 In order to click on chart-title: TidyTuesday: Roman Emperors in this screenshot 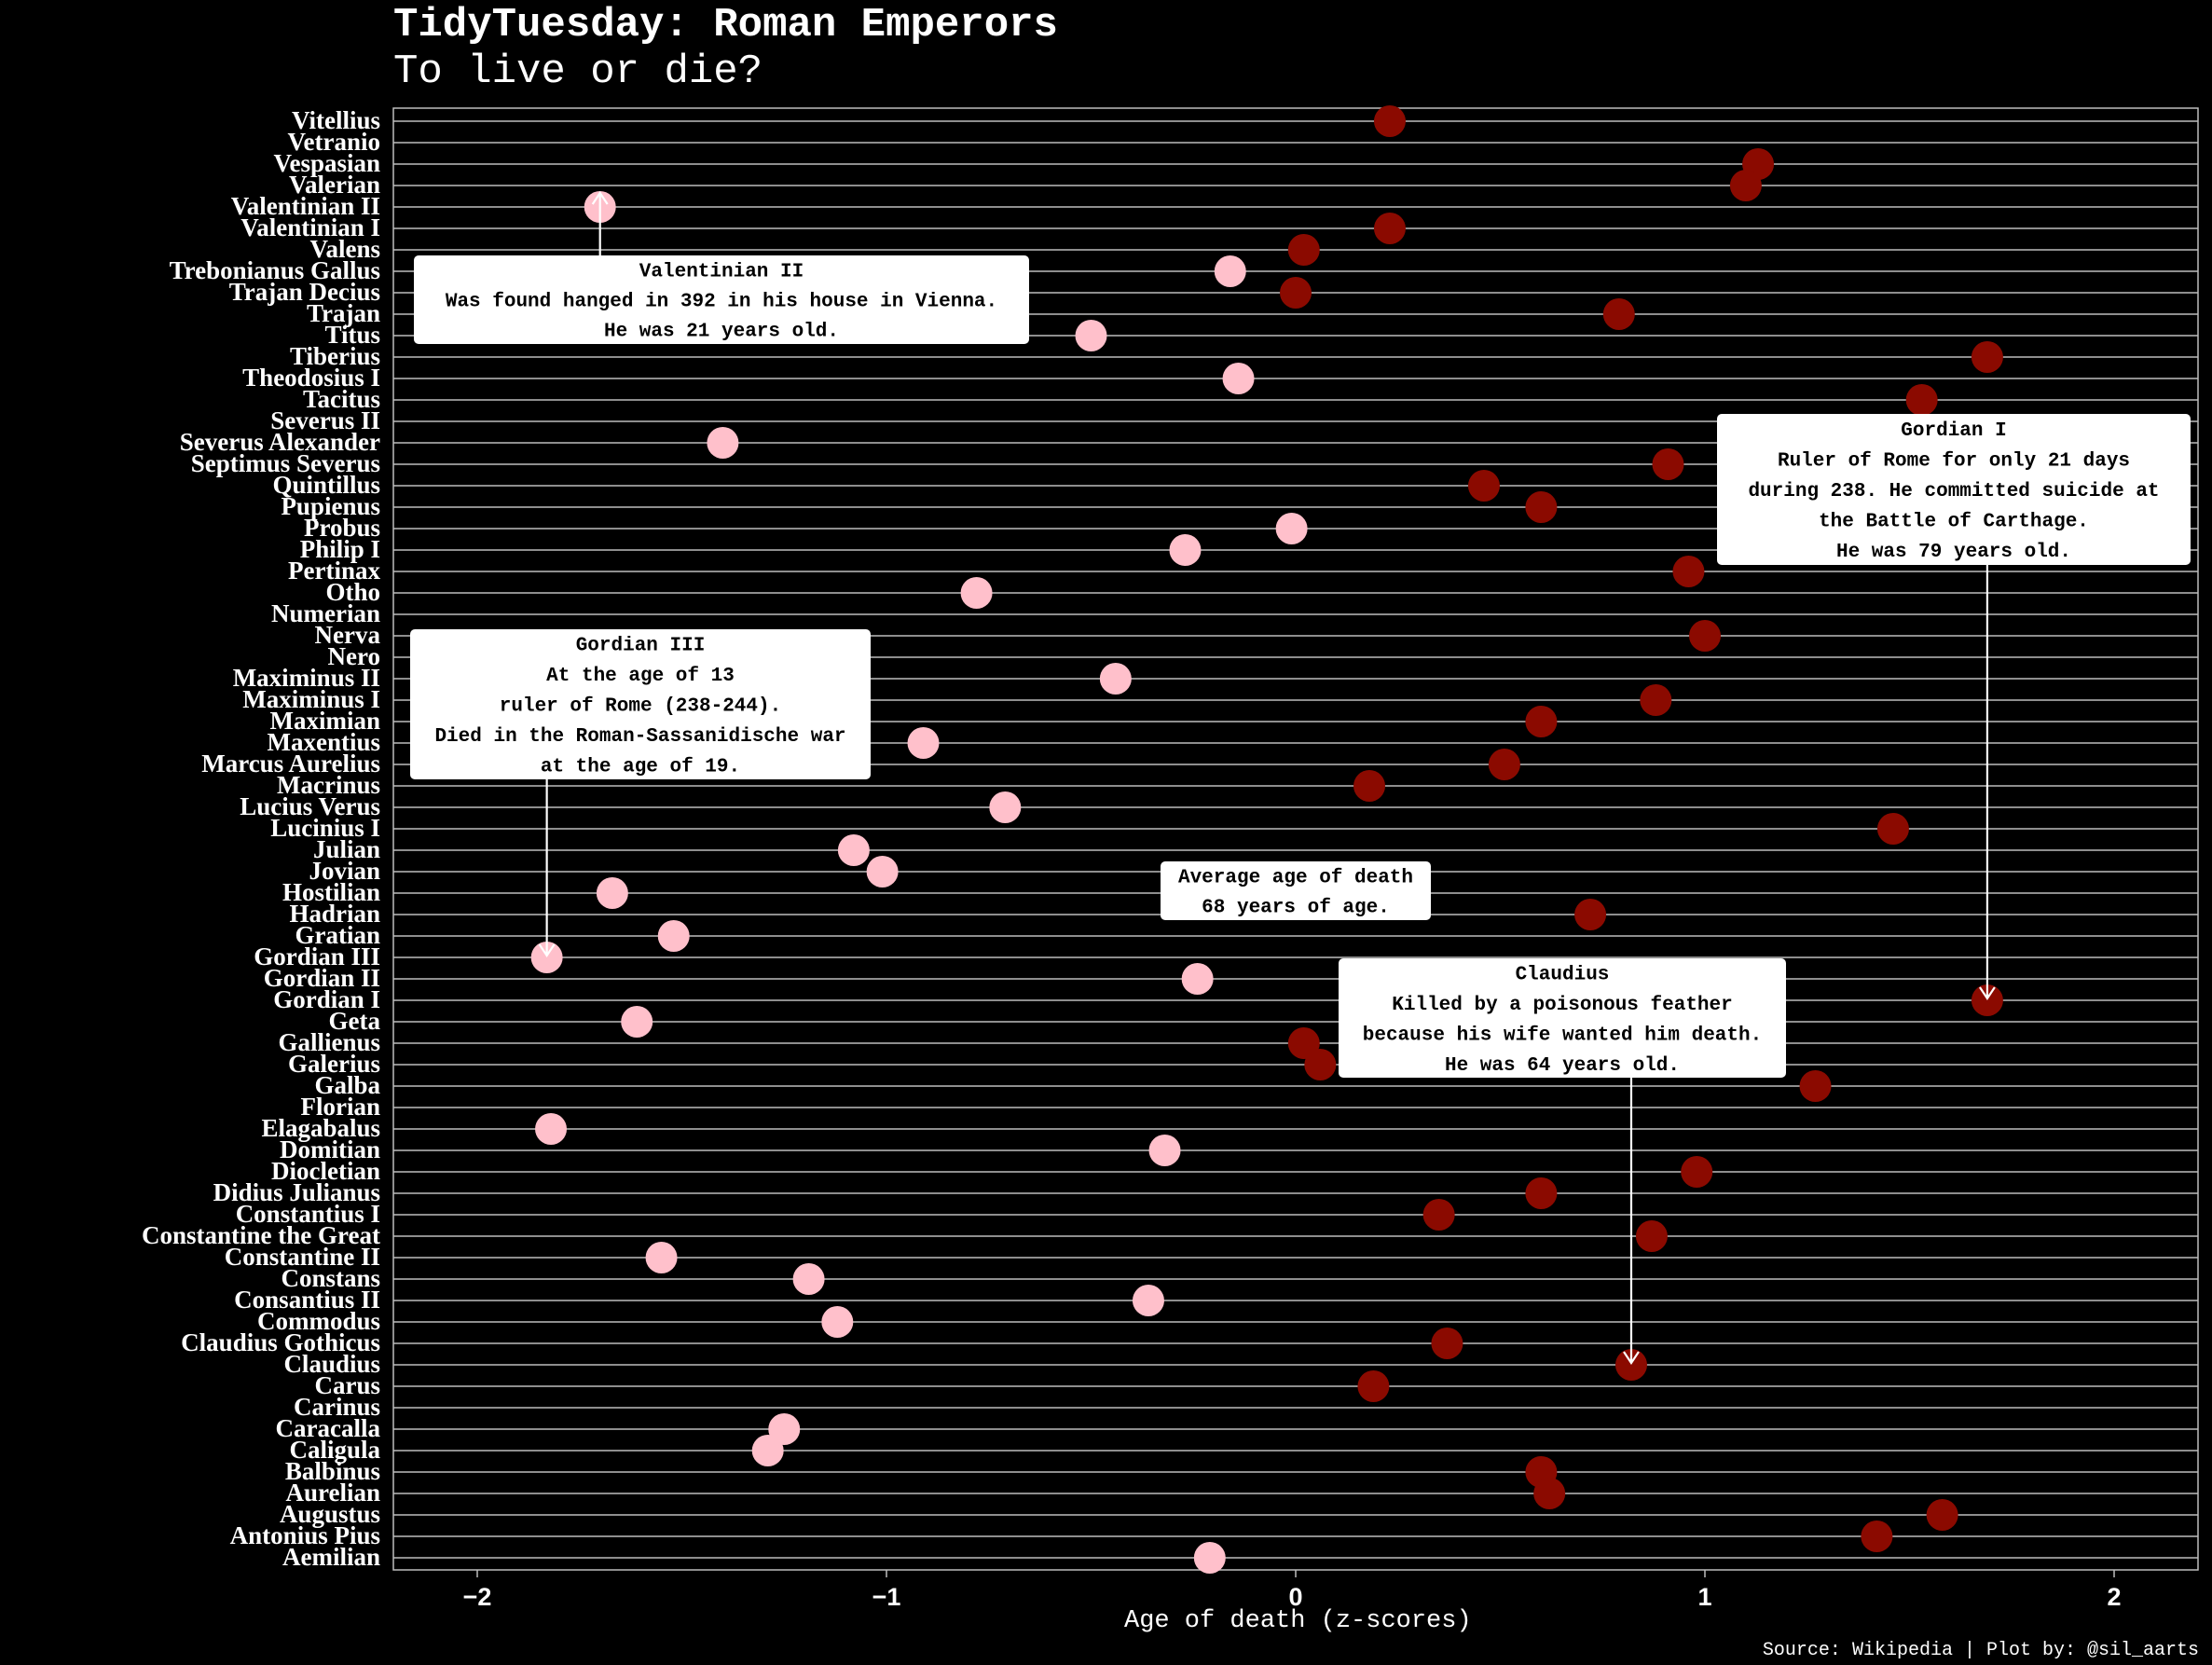, I will do `click(725, 25)`.